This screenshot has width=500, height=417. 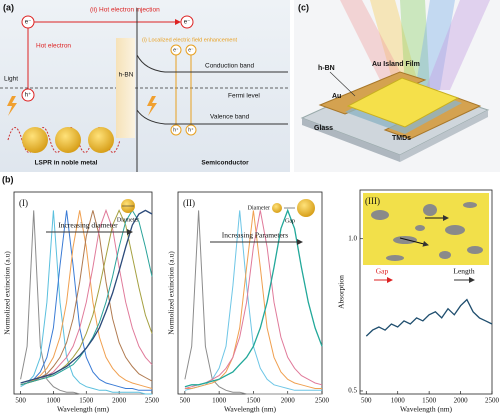 What do you see at coordinates (336, 96) in the screenshot?
I see `label: Au` at bounding box center [336, 96].